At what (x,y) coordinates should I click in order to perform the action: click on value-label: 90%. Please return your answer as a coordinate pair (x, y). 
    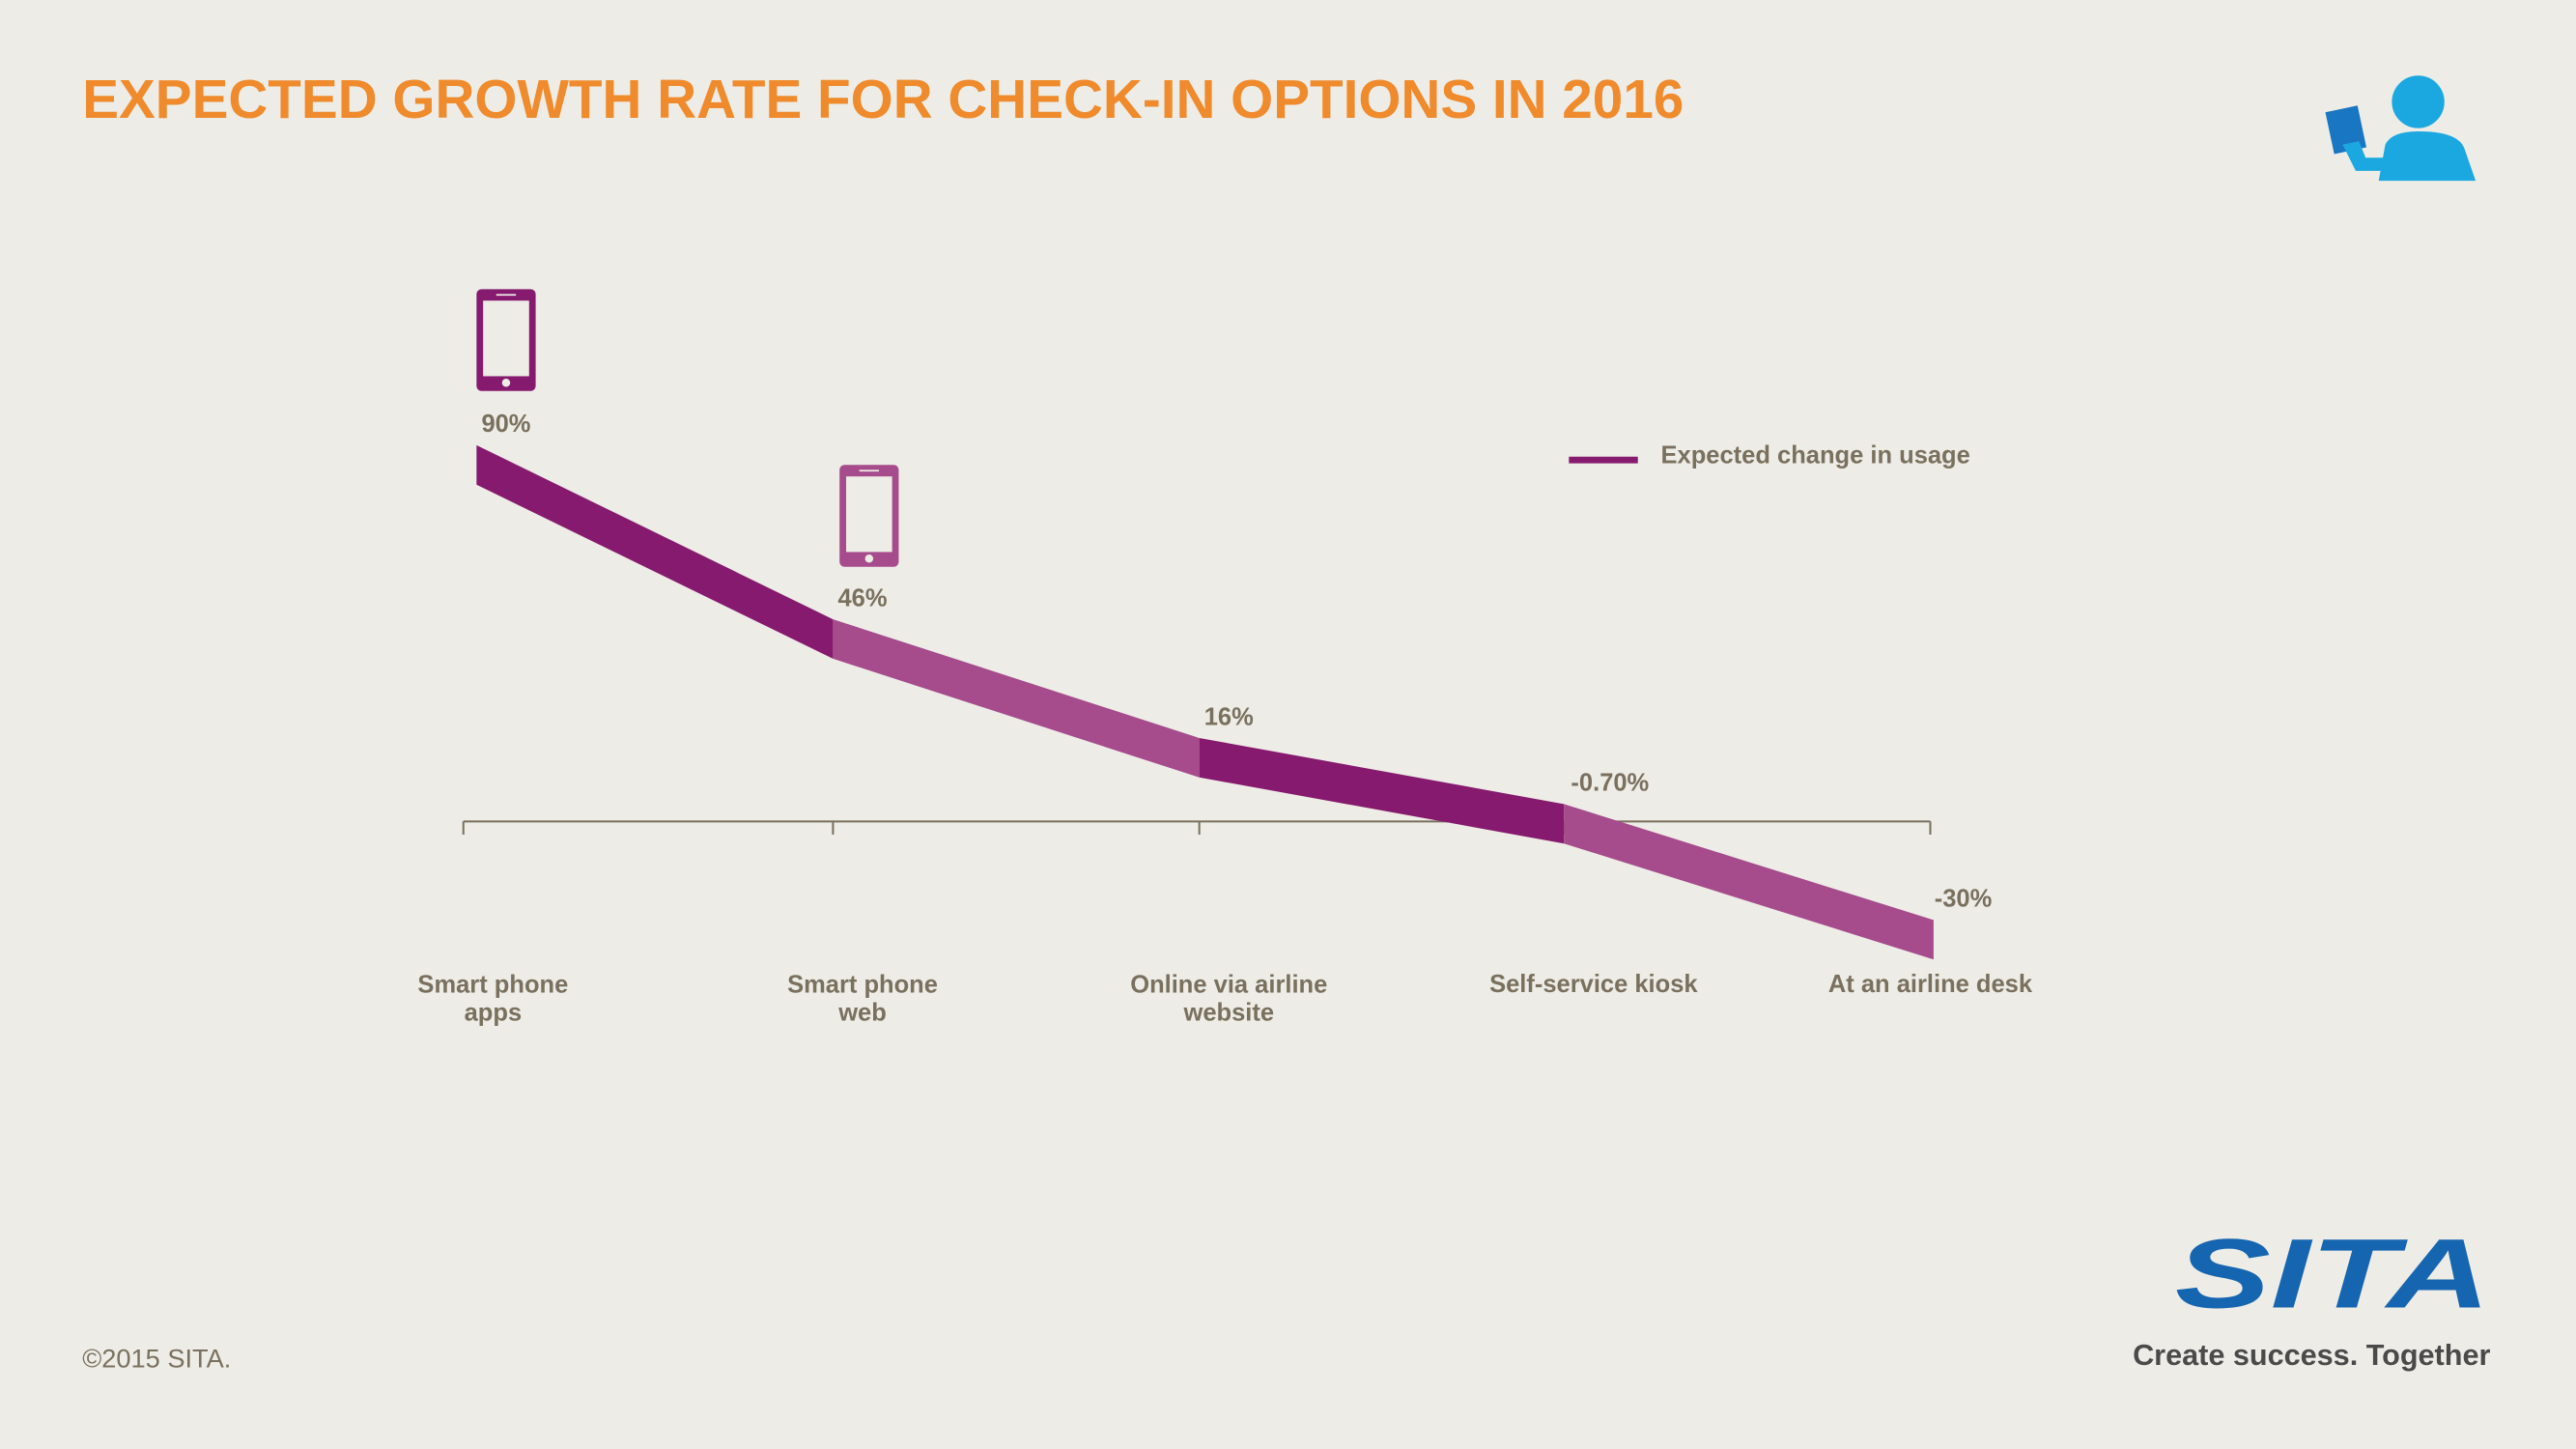
    Looking at the image, I should click on (505, 424).